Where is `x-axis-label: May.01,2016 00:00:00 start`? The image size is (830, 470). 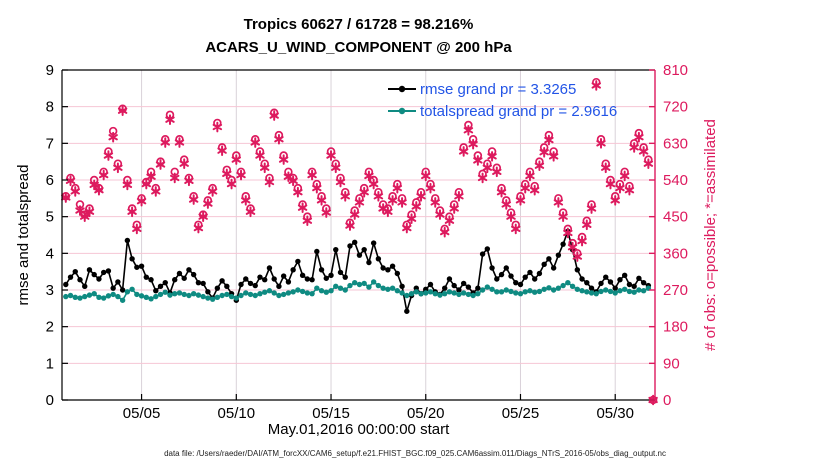
x-axis-label: May.01,2016 00:00:00 start is located at coordinates (358, 429).